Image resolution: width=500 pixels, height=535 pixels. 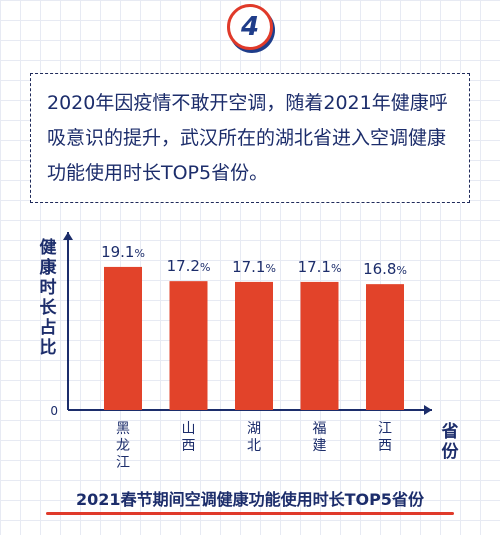 I want to click on x-axis-arrow, so click(x=428, y=410).